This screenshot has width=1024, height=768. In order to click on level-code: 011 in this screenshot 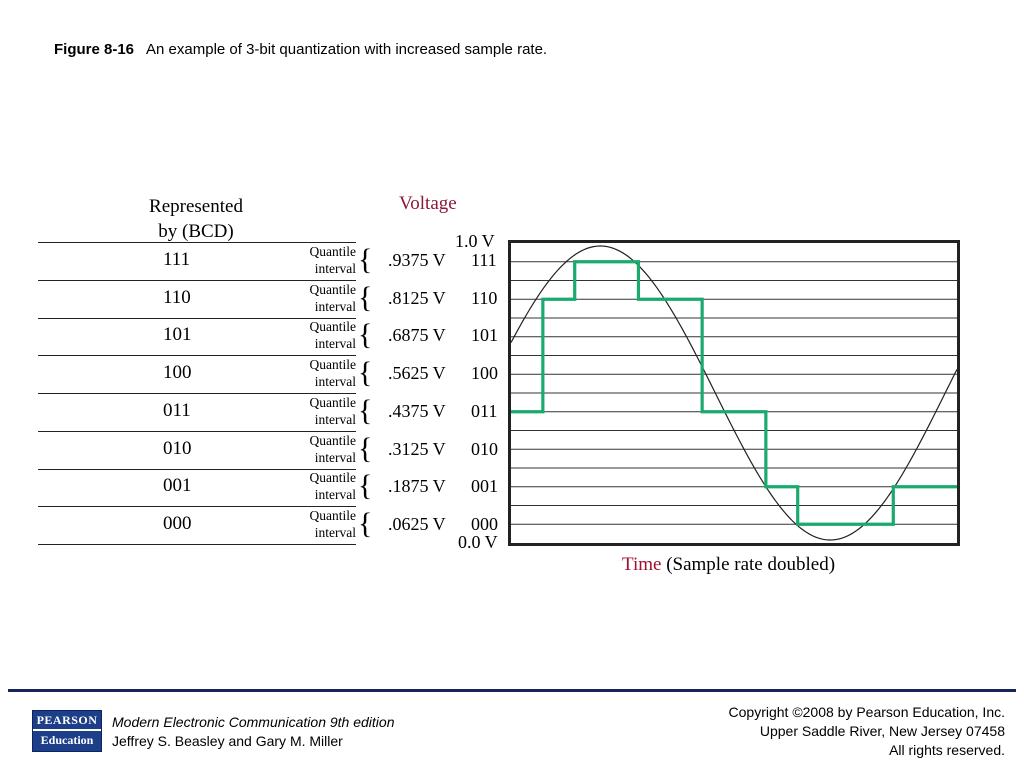, I will do `click(484, 410)`.